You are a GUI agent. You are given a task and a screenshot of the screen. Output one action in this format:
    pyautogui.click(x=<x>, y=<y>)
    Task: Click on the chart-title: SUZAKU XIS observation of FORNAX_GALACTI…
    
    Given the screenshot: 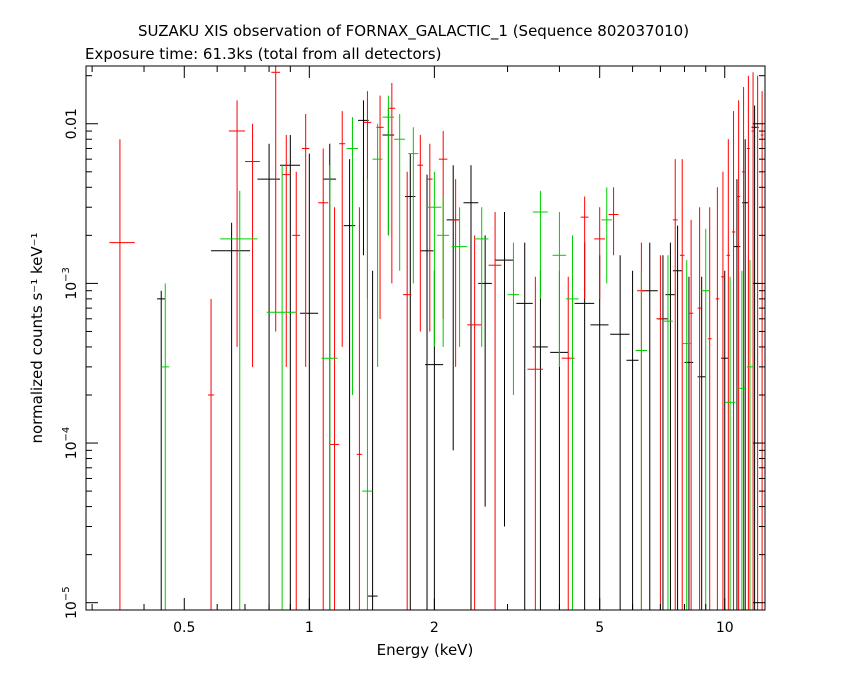 What is the action you would take?
    pyautogui.click(x=414, y=31)
    